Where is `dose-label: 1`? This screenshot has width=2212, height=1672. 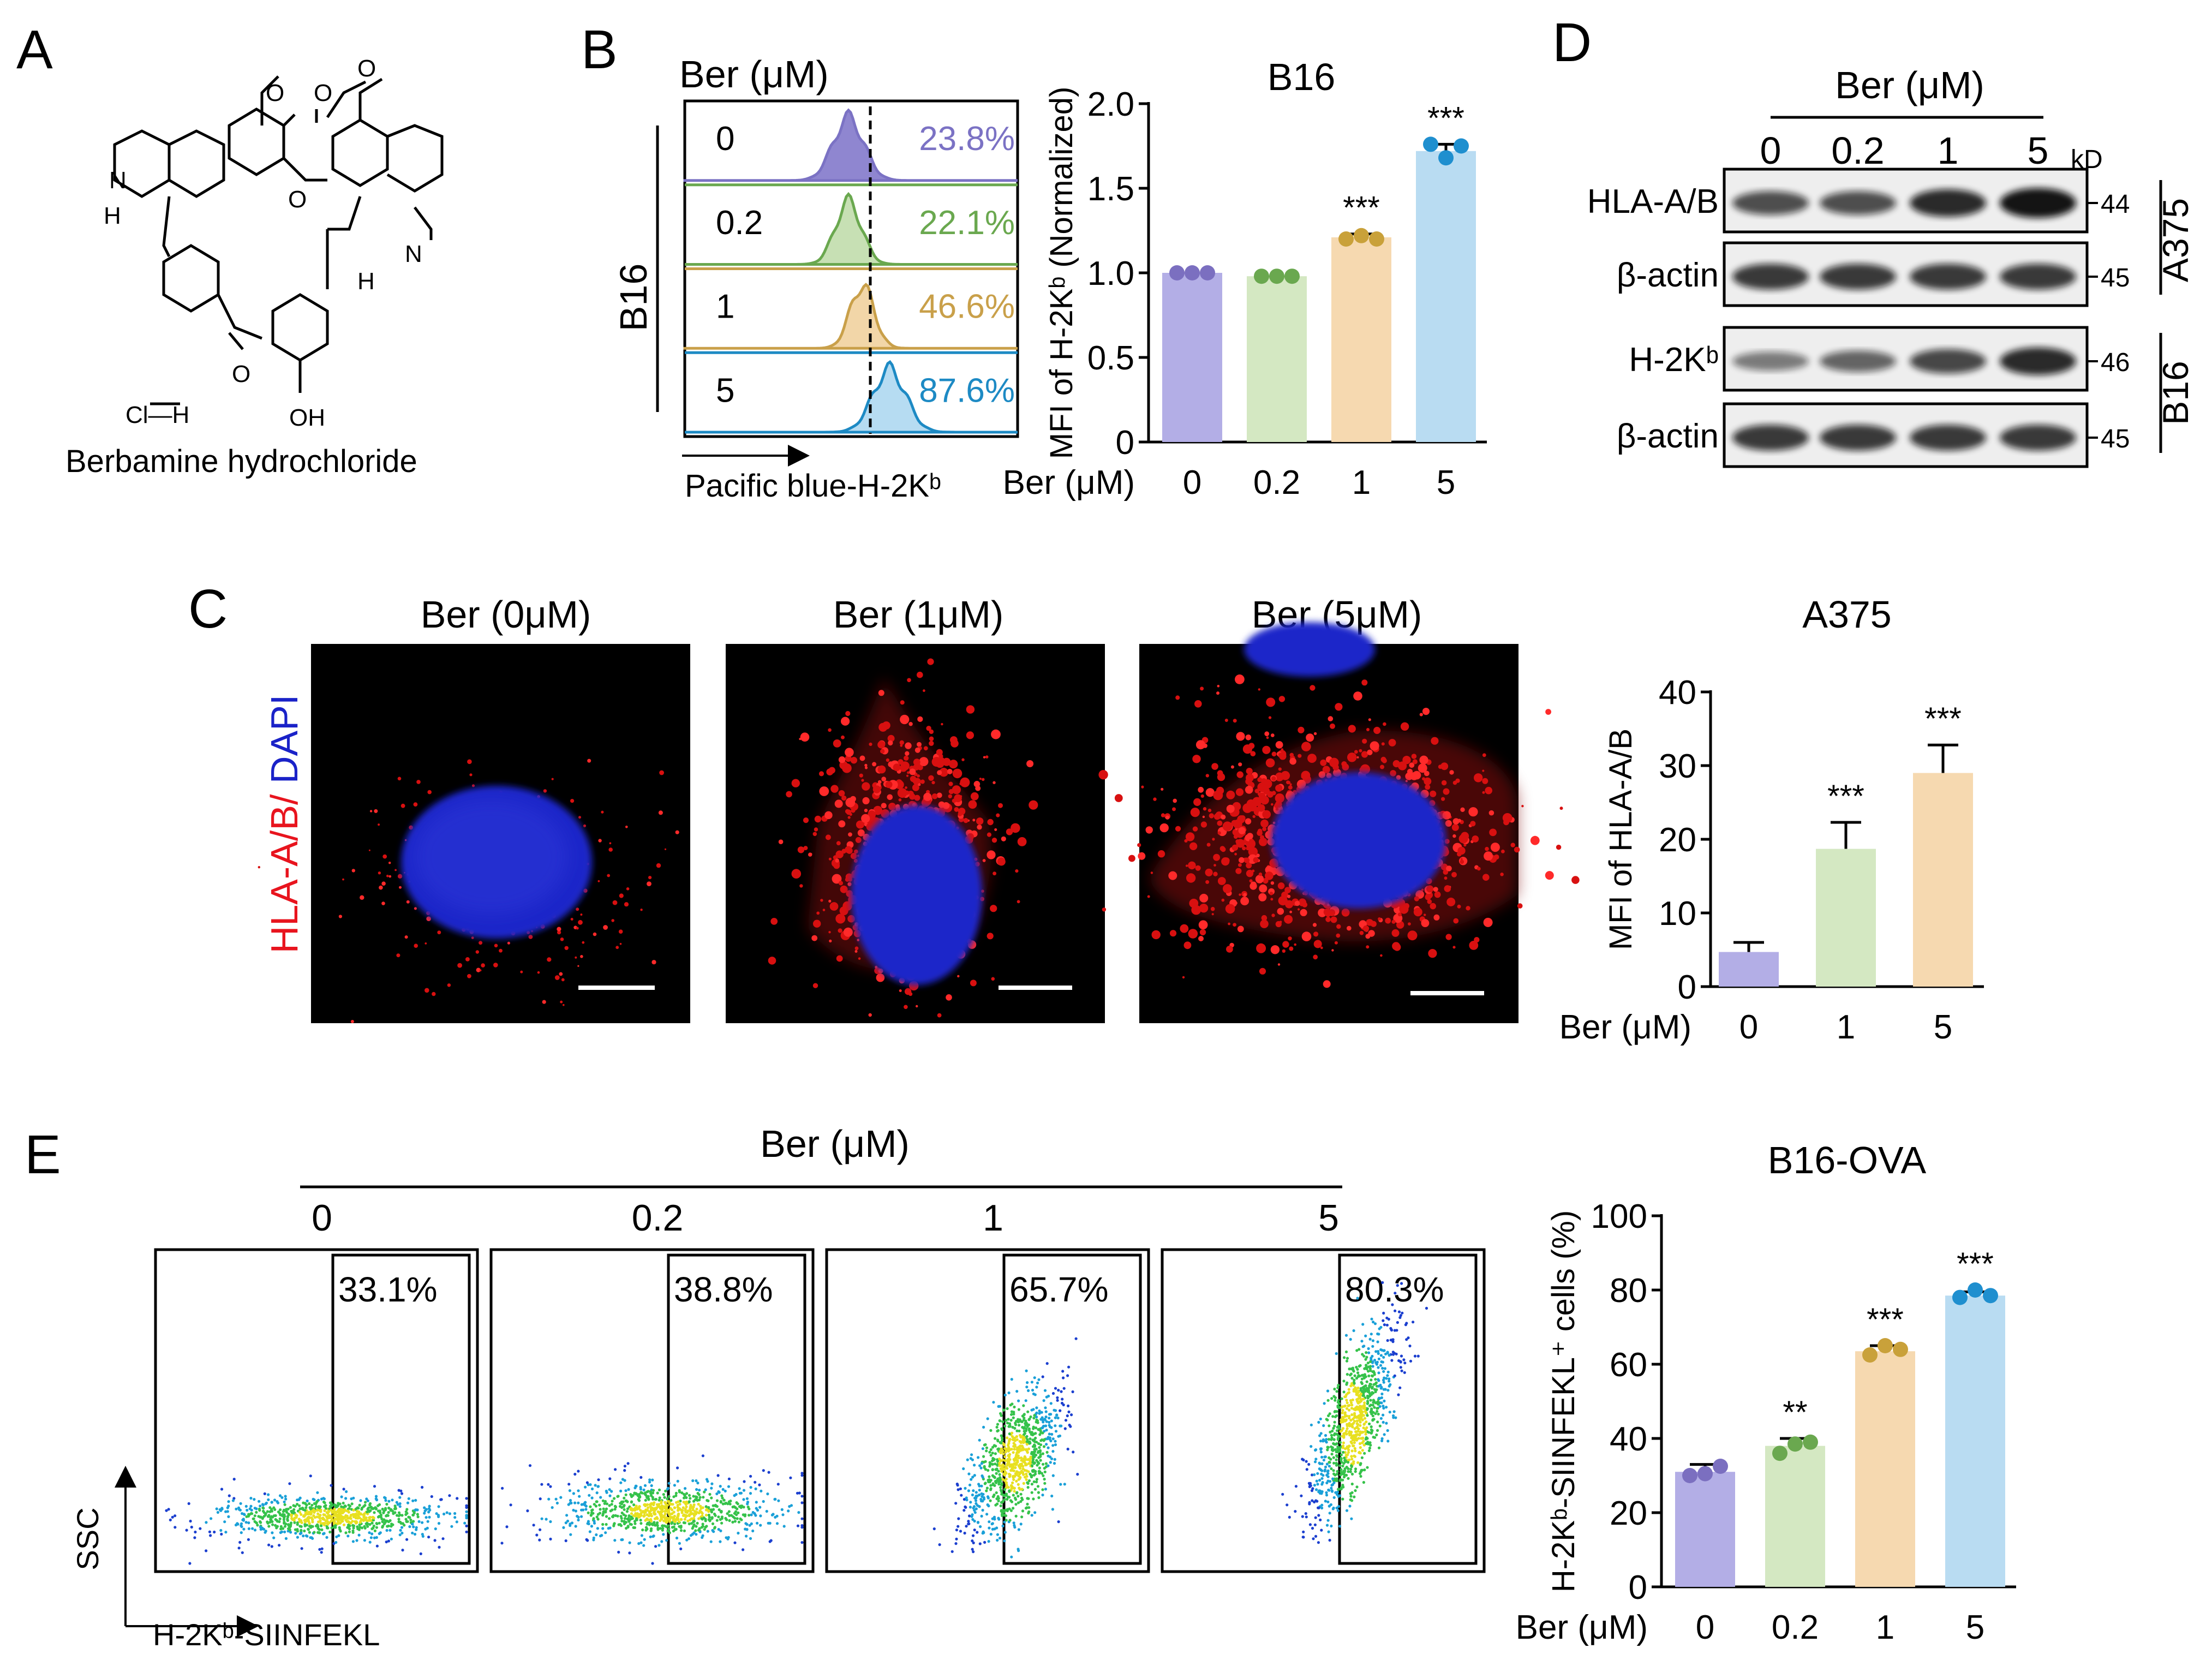
dose-label: 1 is located at coordinates (725, 307).